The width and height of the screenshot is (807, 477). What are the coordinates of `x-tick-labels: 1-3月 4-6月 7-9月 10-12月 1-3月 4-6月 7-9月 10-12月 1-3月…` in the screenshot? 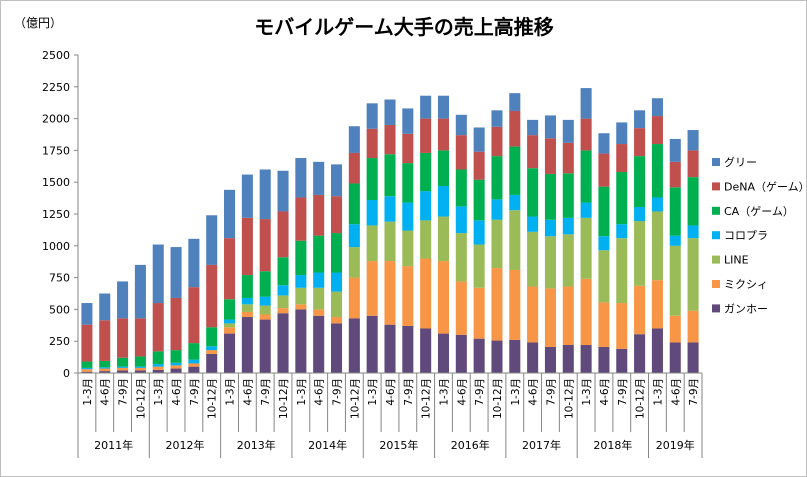 It's located at (391, 415).